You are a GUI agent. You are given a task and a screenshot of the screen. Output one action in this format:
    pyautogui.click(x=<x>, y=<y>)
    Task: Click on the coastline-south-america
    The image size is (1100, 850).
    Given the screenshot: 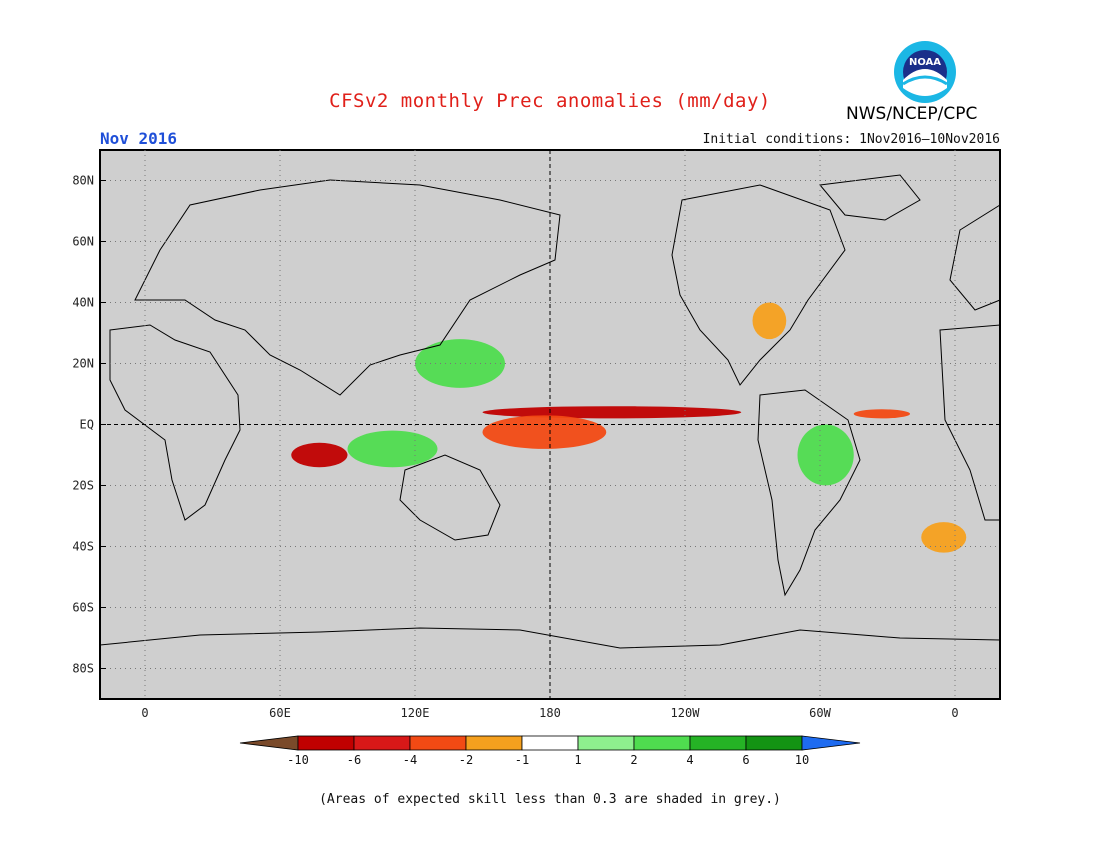 What is the action you would take?
    pyautogui.click(x=809, y=493)
    